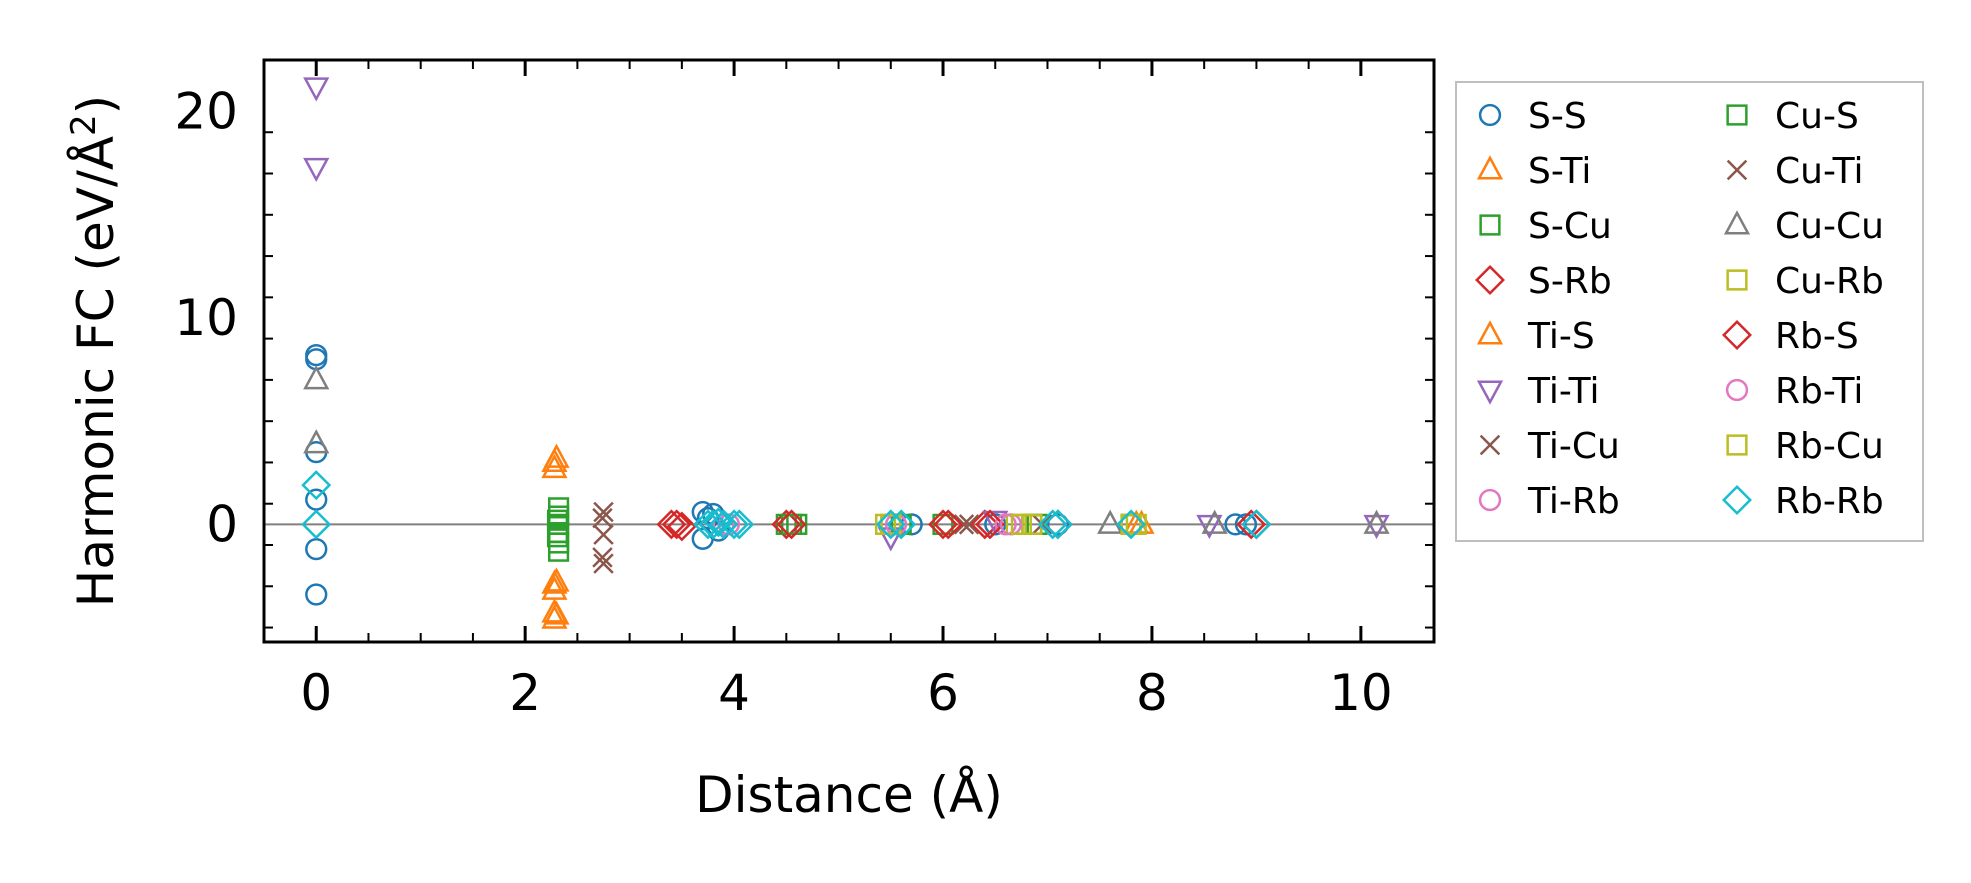  Describe the element at coordinates (1817, 336) in the screenshot. I see `legend-label: Rb-S` at that location.